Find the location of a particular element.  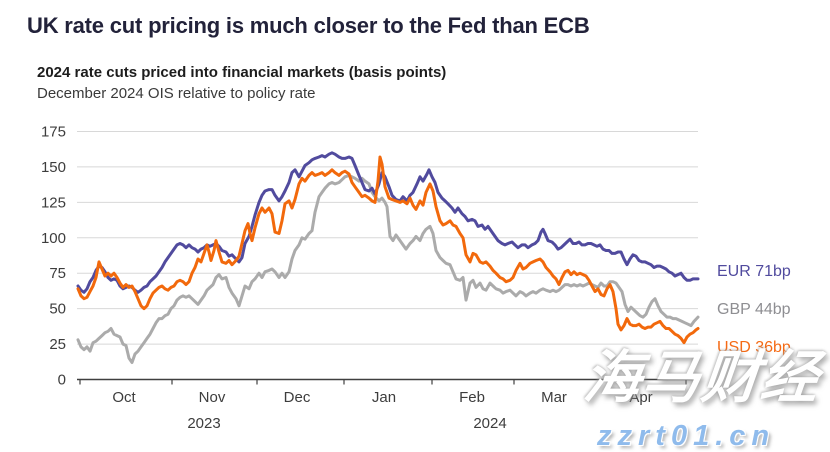

x-month-label: Feb is located at coordinates (472, 397).